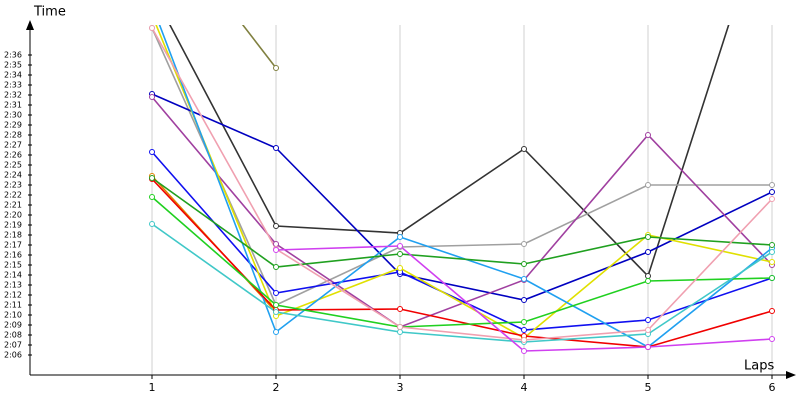 Image resolution: width=800 pixels, height=400 pixels. Describe the element at coordinates (13, 285) in the screenshot. I see `y-tick-label: 2:13` at that location.